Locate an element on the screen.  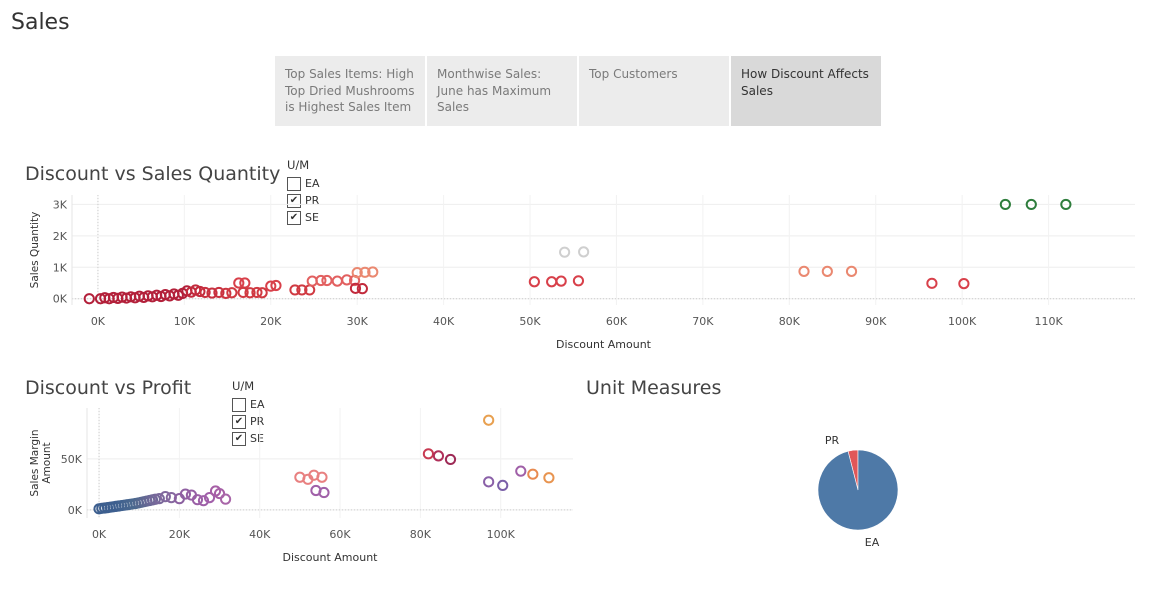
um-legend-1: U/M EA ✔ PR ✔ SE is located at coordinates (303, 192).